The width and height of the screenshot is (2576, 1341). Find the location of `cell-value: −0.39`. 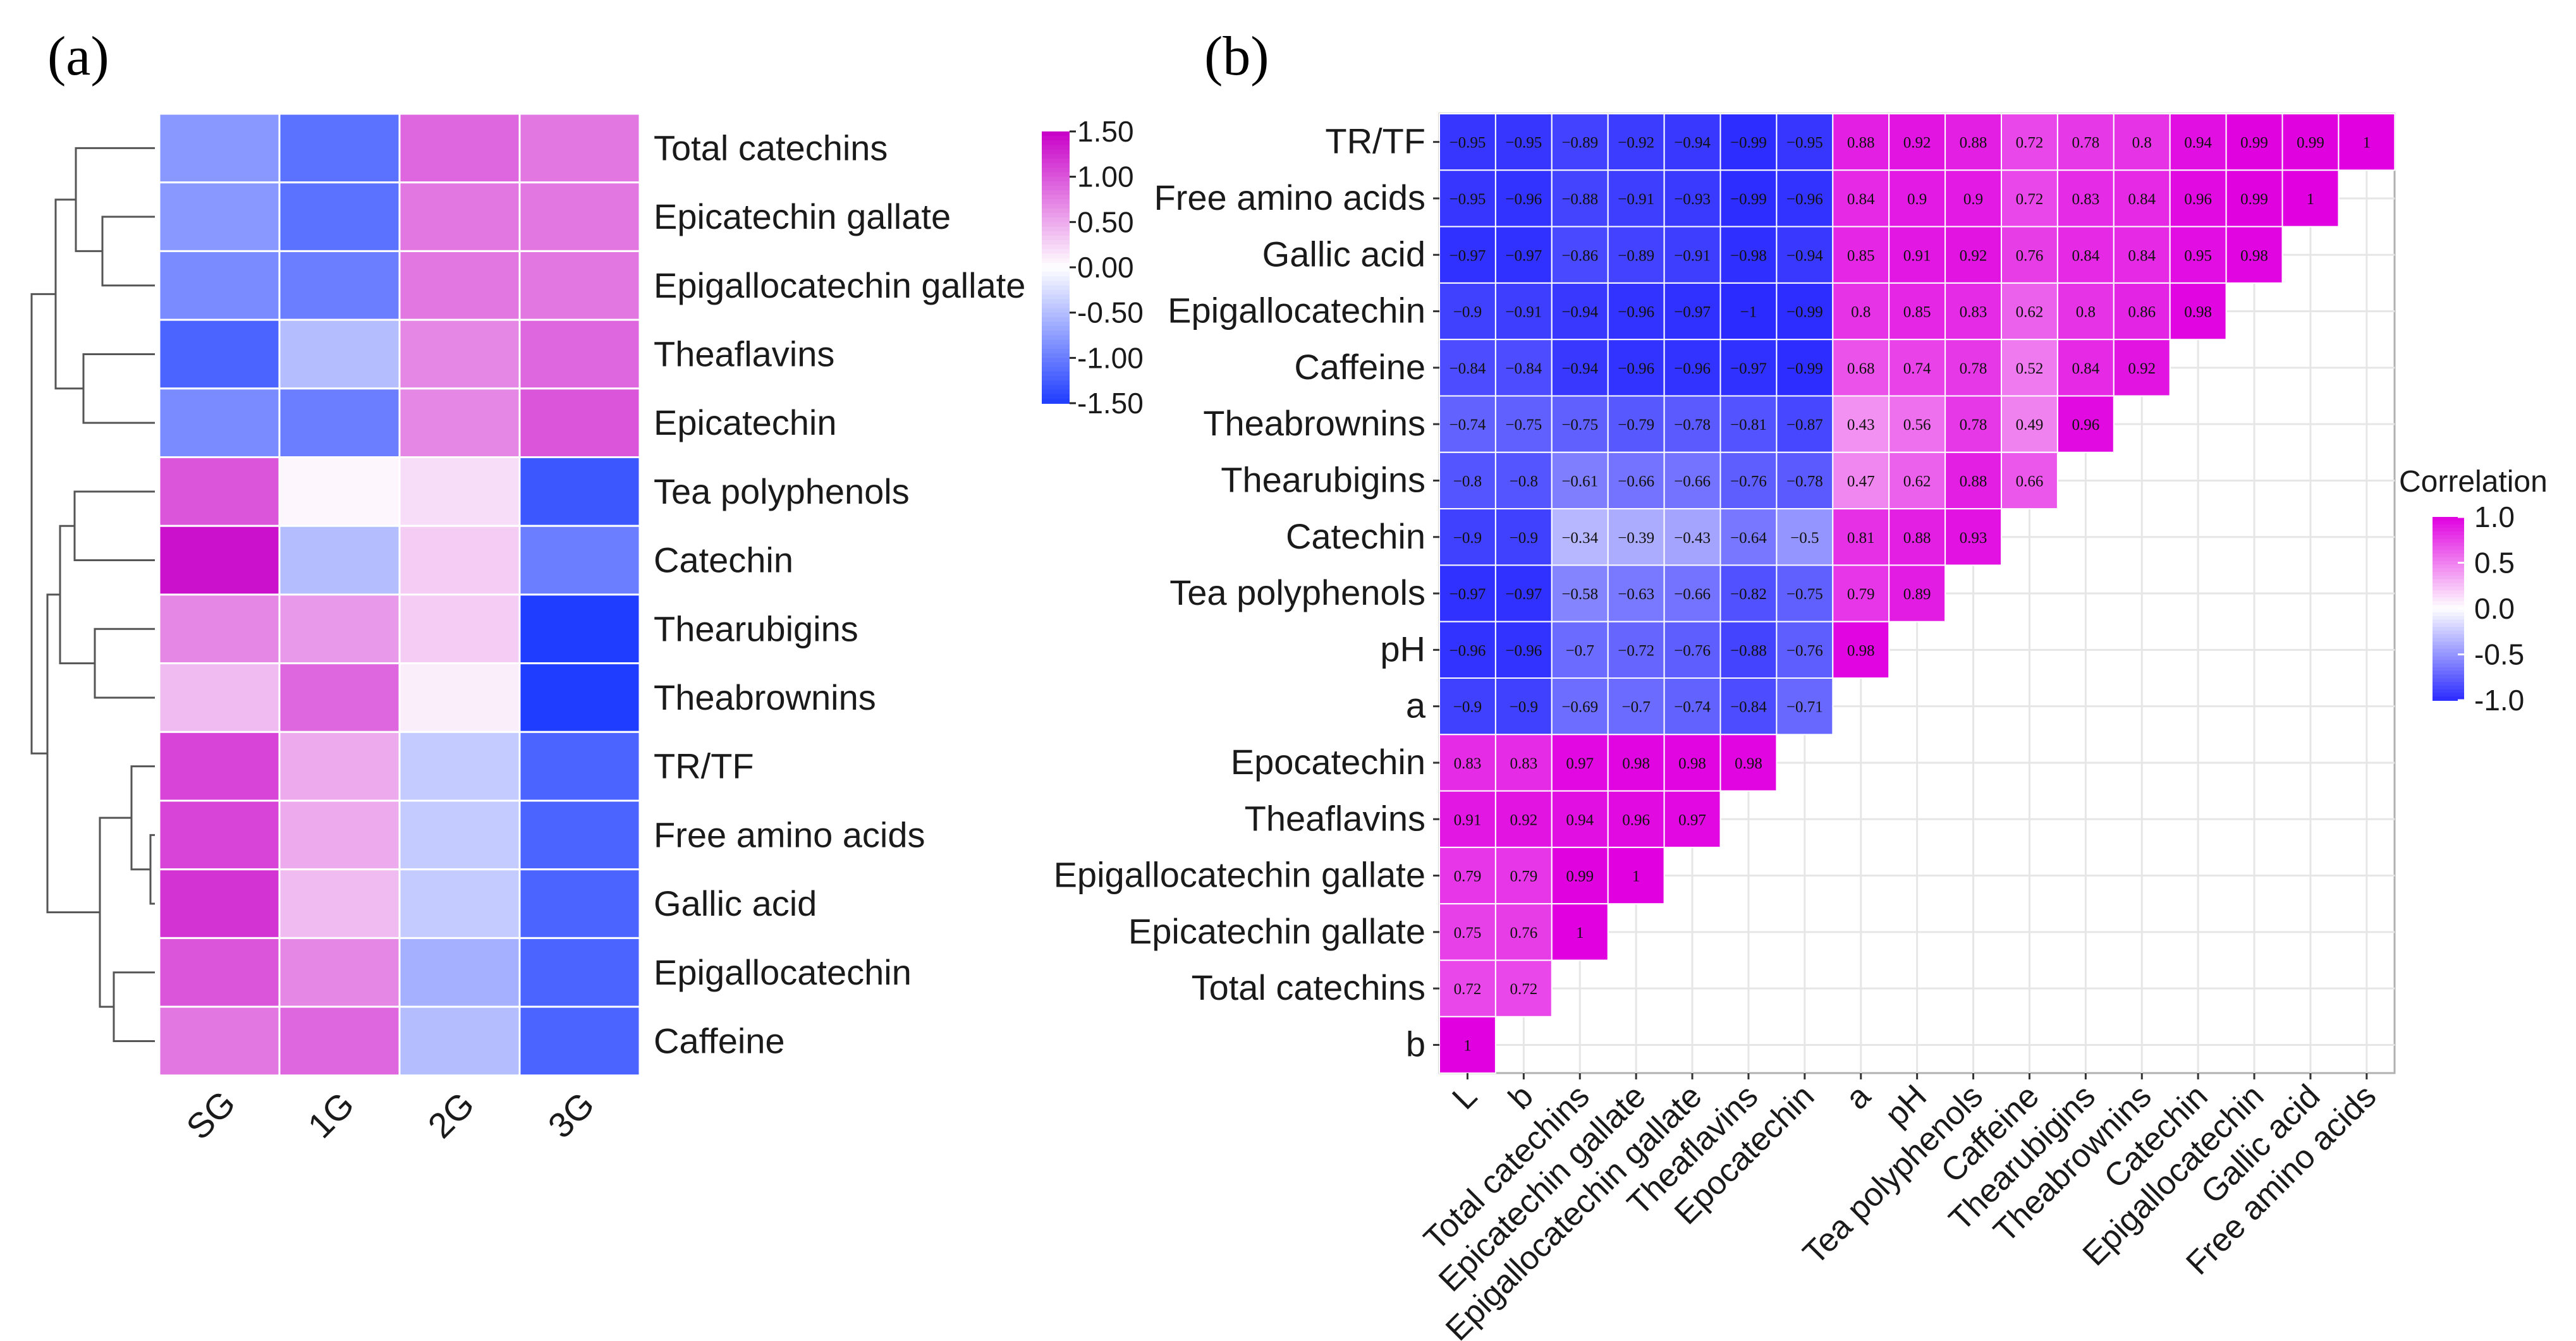

cell-value: −0.39 is located at coordinates (1636, 538).